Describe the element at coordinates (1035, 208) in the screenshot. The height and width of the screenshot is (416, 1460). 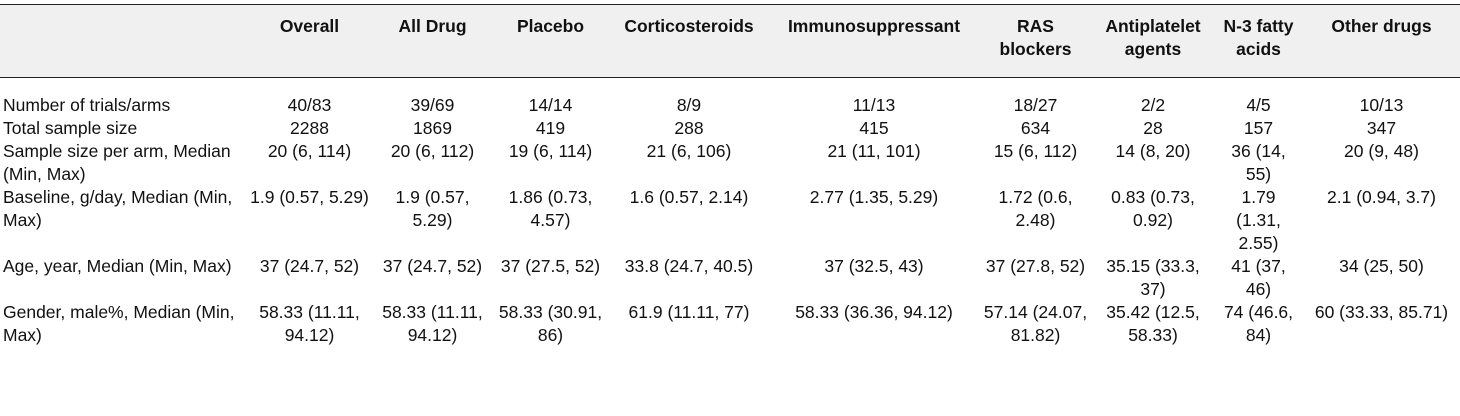
I see `table-cell: 1.72 (0.6, 2.48)` at that location.